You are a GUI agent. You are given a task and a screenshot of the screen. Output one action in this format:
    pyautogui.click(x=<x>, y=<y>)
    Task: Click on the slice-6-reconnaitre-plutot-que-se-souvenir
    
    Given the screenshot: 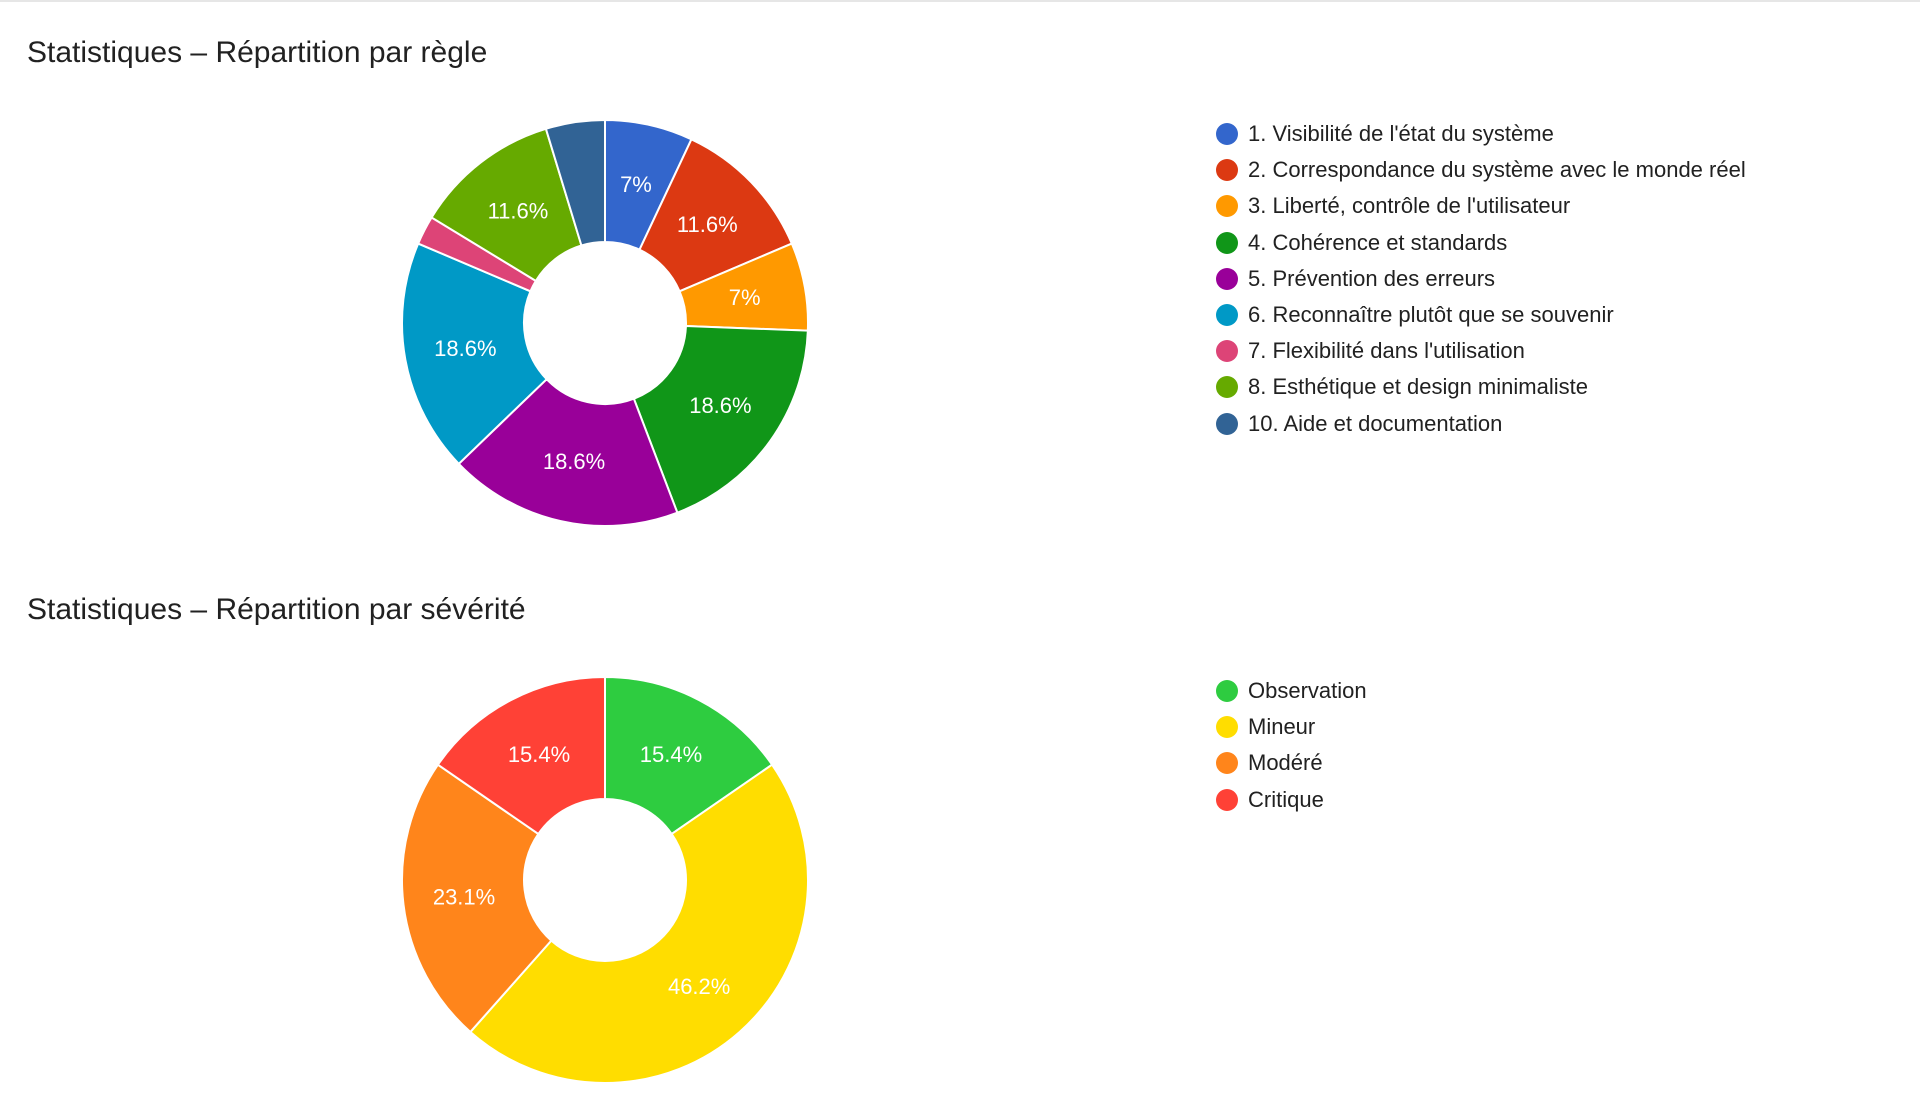 What is the action you would take?
    pyautogui.click(x=475, y=354)
    